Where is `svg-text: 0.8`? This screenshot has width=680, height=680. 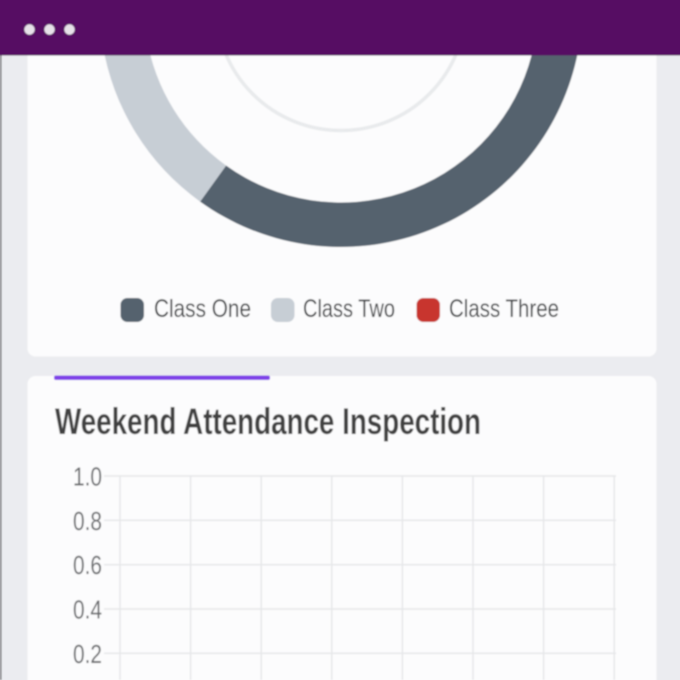
svg-text: 0.8 is located at coordinates (87, 521).